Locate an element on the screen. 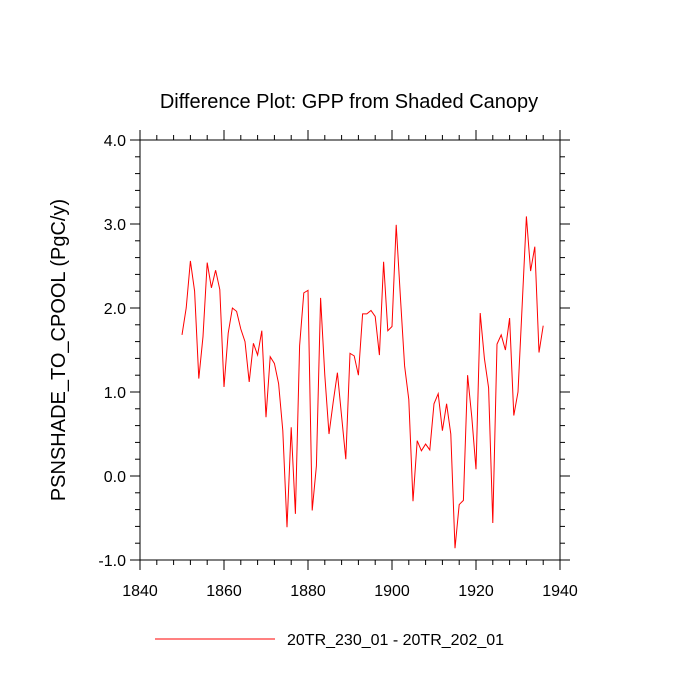  y-tick-label: 0.0 is located at coordinates (115, 477).